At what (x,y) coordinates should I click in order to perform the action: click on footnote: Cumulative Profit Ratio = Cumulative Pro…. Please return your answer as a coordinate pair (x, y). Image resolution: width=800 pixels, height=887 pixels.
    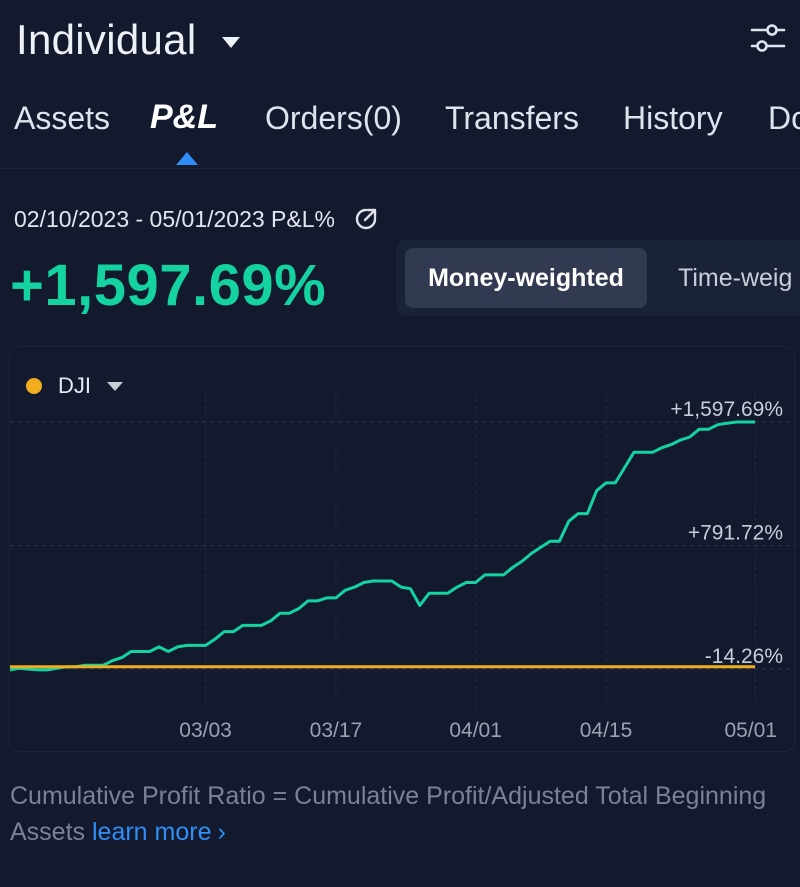
    Looking at the image, I should click on (400, 814).